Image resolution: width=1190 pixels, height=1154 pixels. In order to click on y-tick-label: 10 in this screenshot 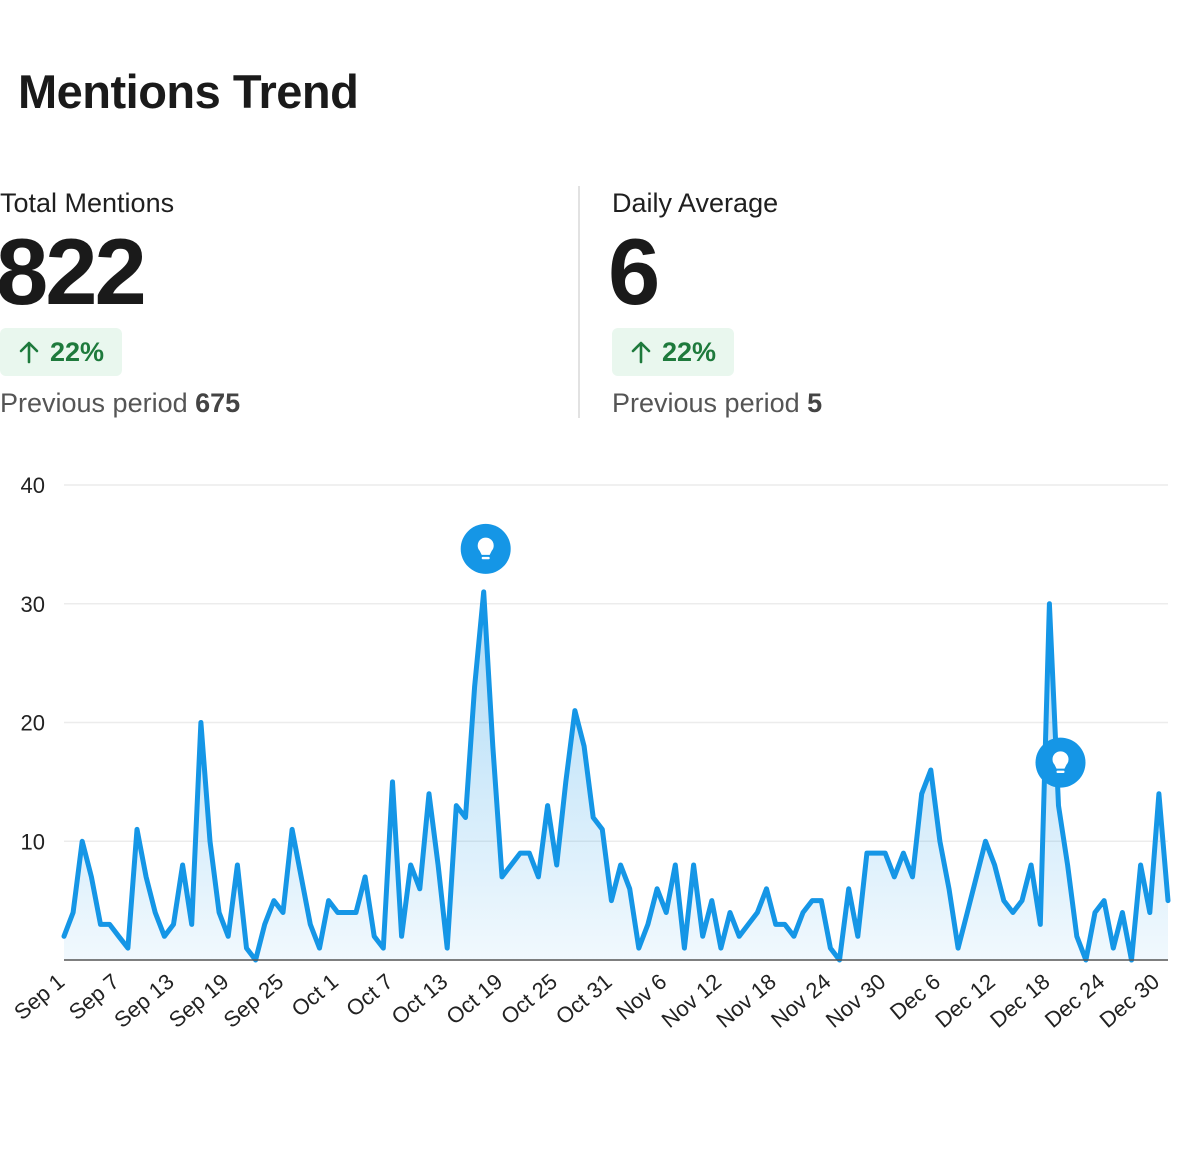, I will do `click(33, 841)`.